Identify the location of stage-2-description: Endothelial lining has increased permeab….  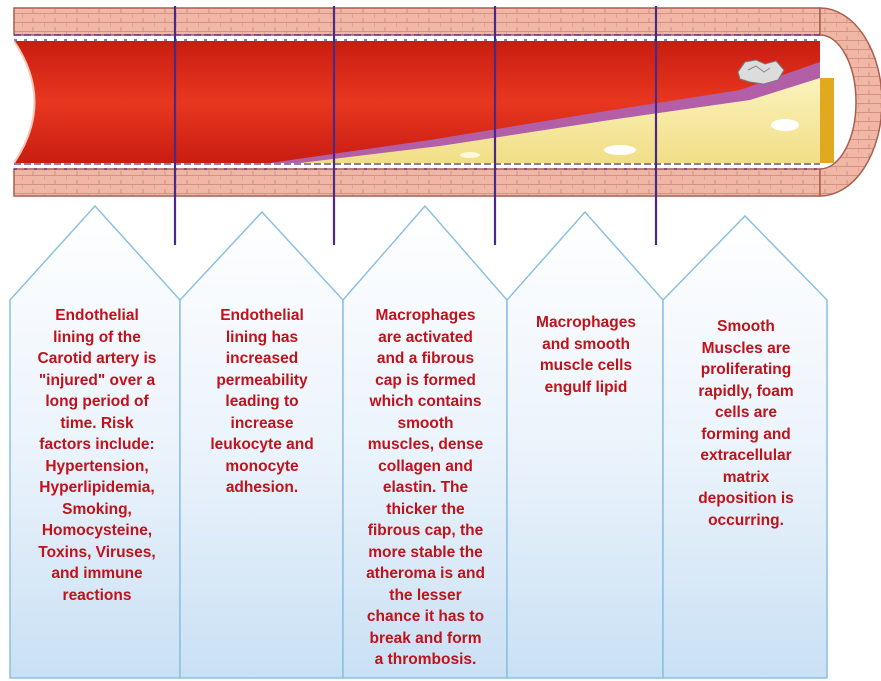
(262, 401).